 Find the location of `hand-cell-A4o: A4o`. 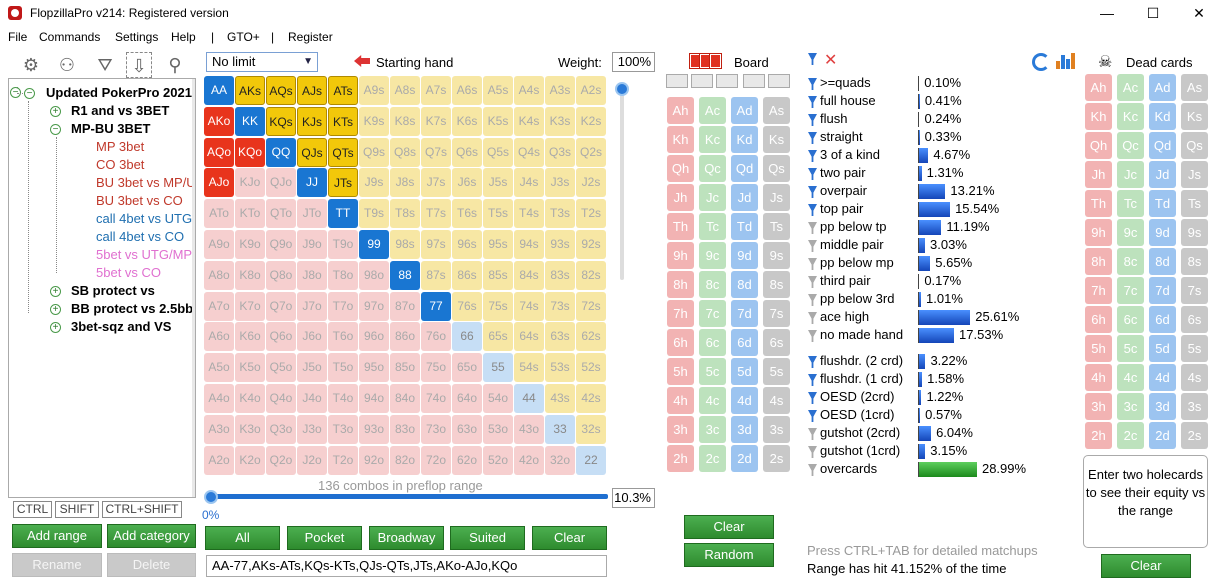

hand-cell-A4o: A4o is located at coordinates (219, 398).